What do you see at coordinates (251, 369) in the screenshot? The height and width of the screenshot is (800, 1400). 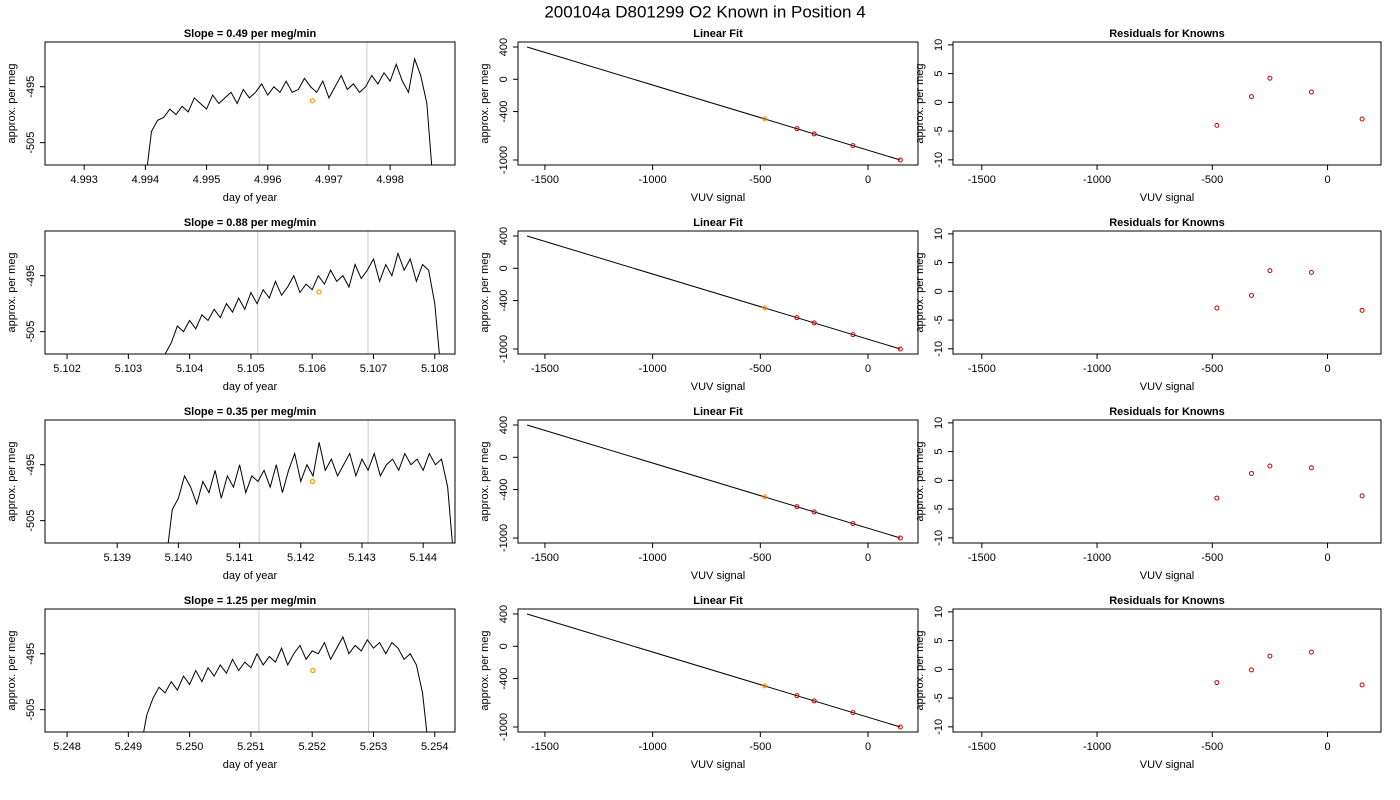 I see `x-tick-label: 5.105` at bounding box center [251, 369].